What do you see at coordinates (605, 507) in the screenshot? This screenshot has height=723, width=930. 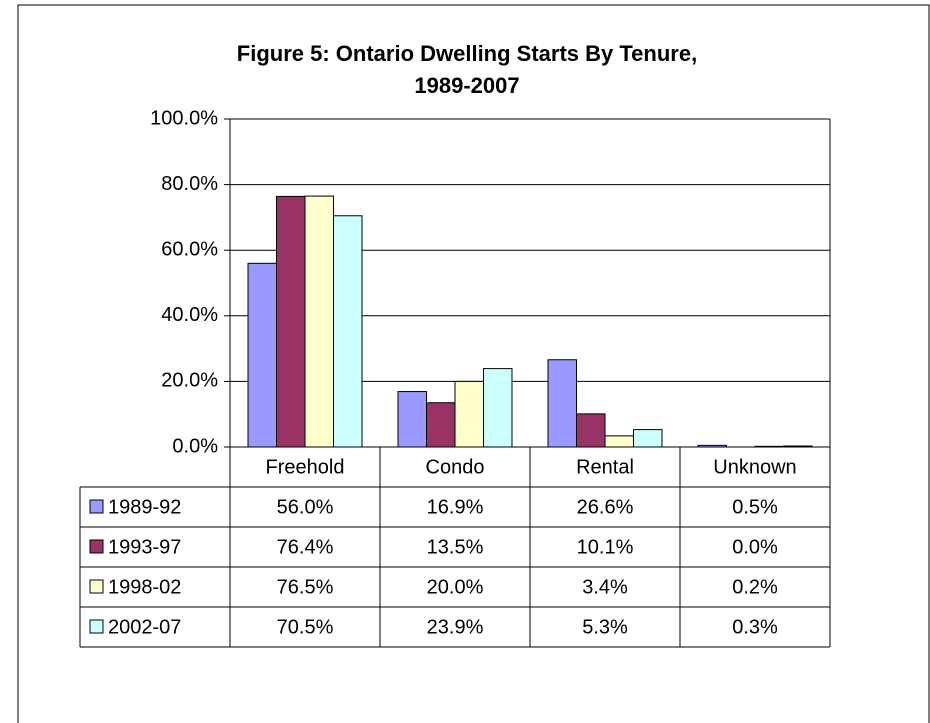 I see `data-label: 26.6%` at bounding box center [605, 507].